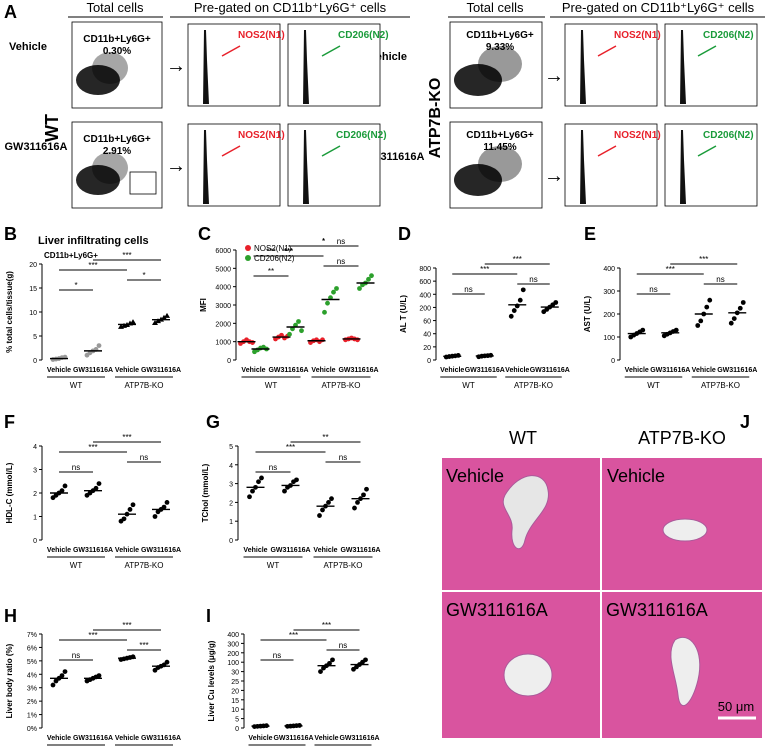 The image size is (765, 746). What do you see at coordinates (288, 115) in the screenshot?
I see `histograms-wt: NOS2(N1) CD206(N2) NOS2(N1) CD206(N2)` at bounding box center [288, 115].